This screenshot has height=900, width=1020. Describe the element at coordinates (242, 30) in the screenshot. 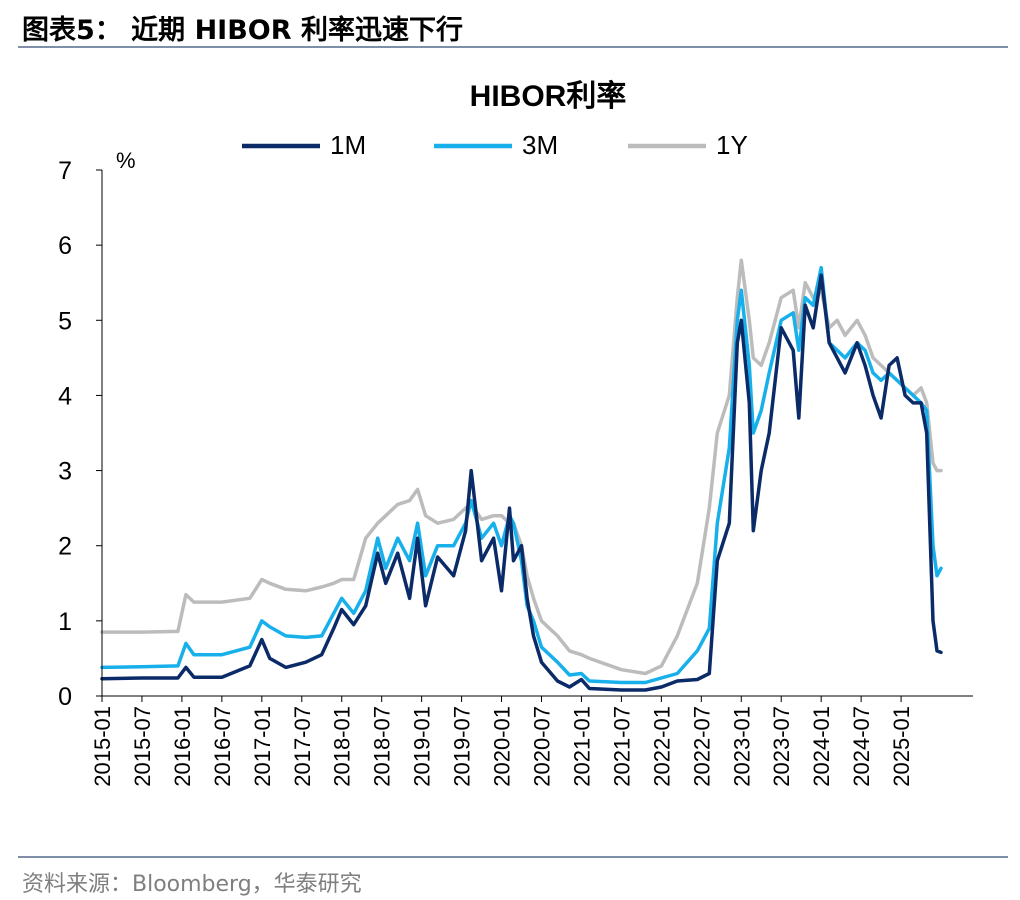

I see `figure-title: 图表5： 近期 HIBOR 利率迅速下行` at that location.